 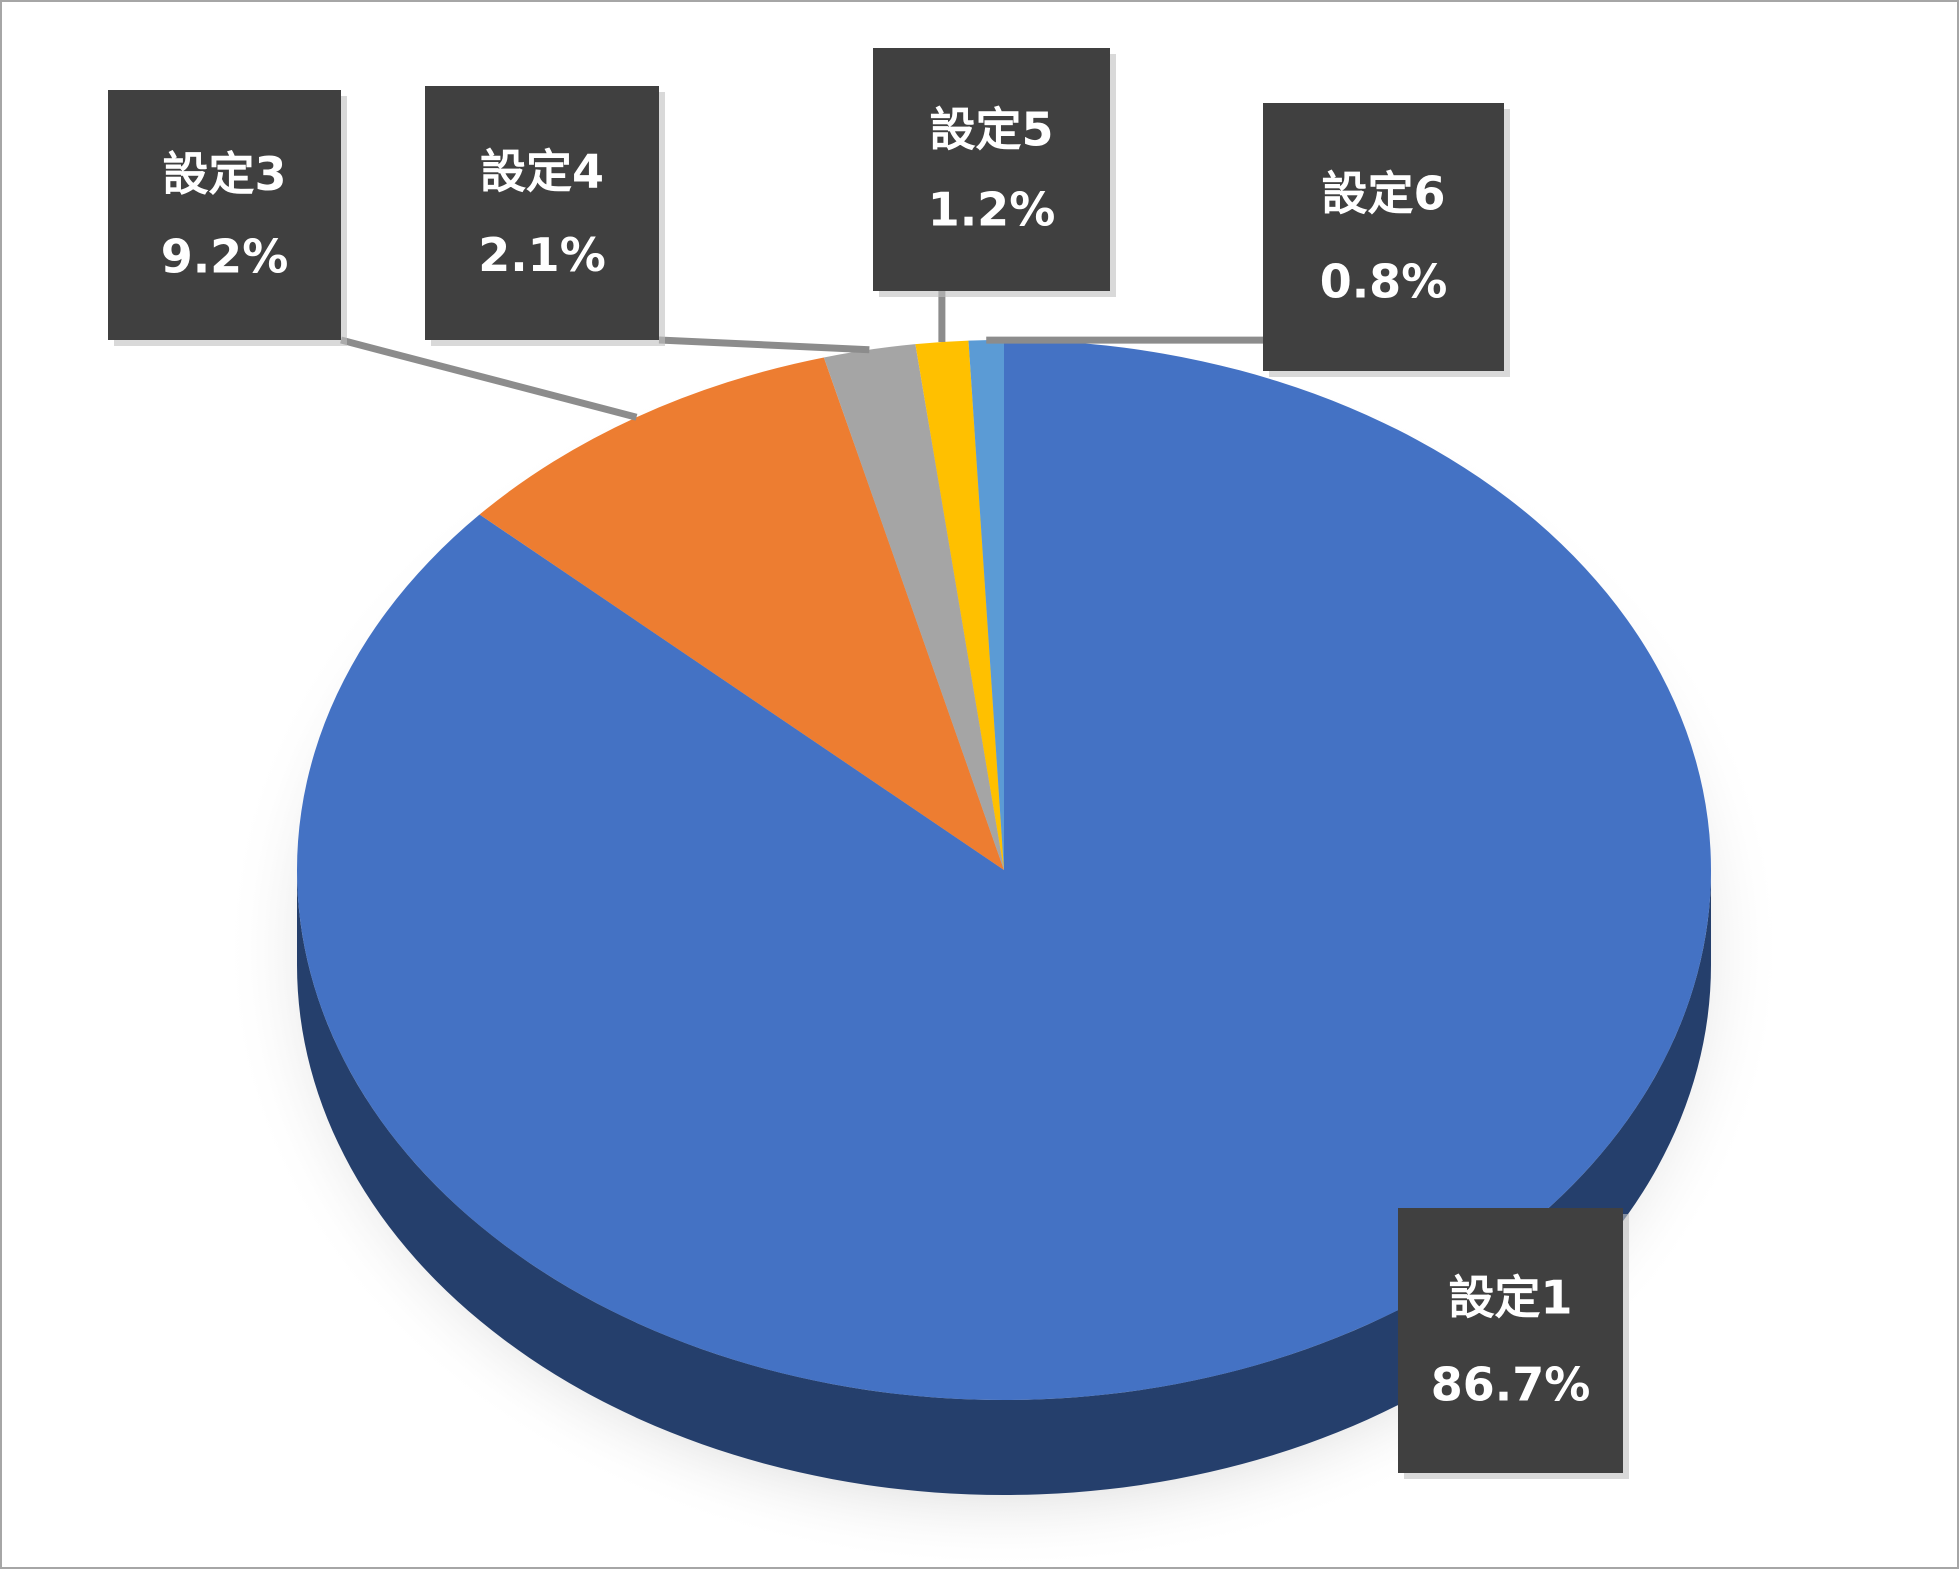 I want to click on value-label: 86.7%, so click(x=1511, y=1385).